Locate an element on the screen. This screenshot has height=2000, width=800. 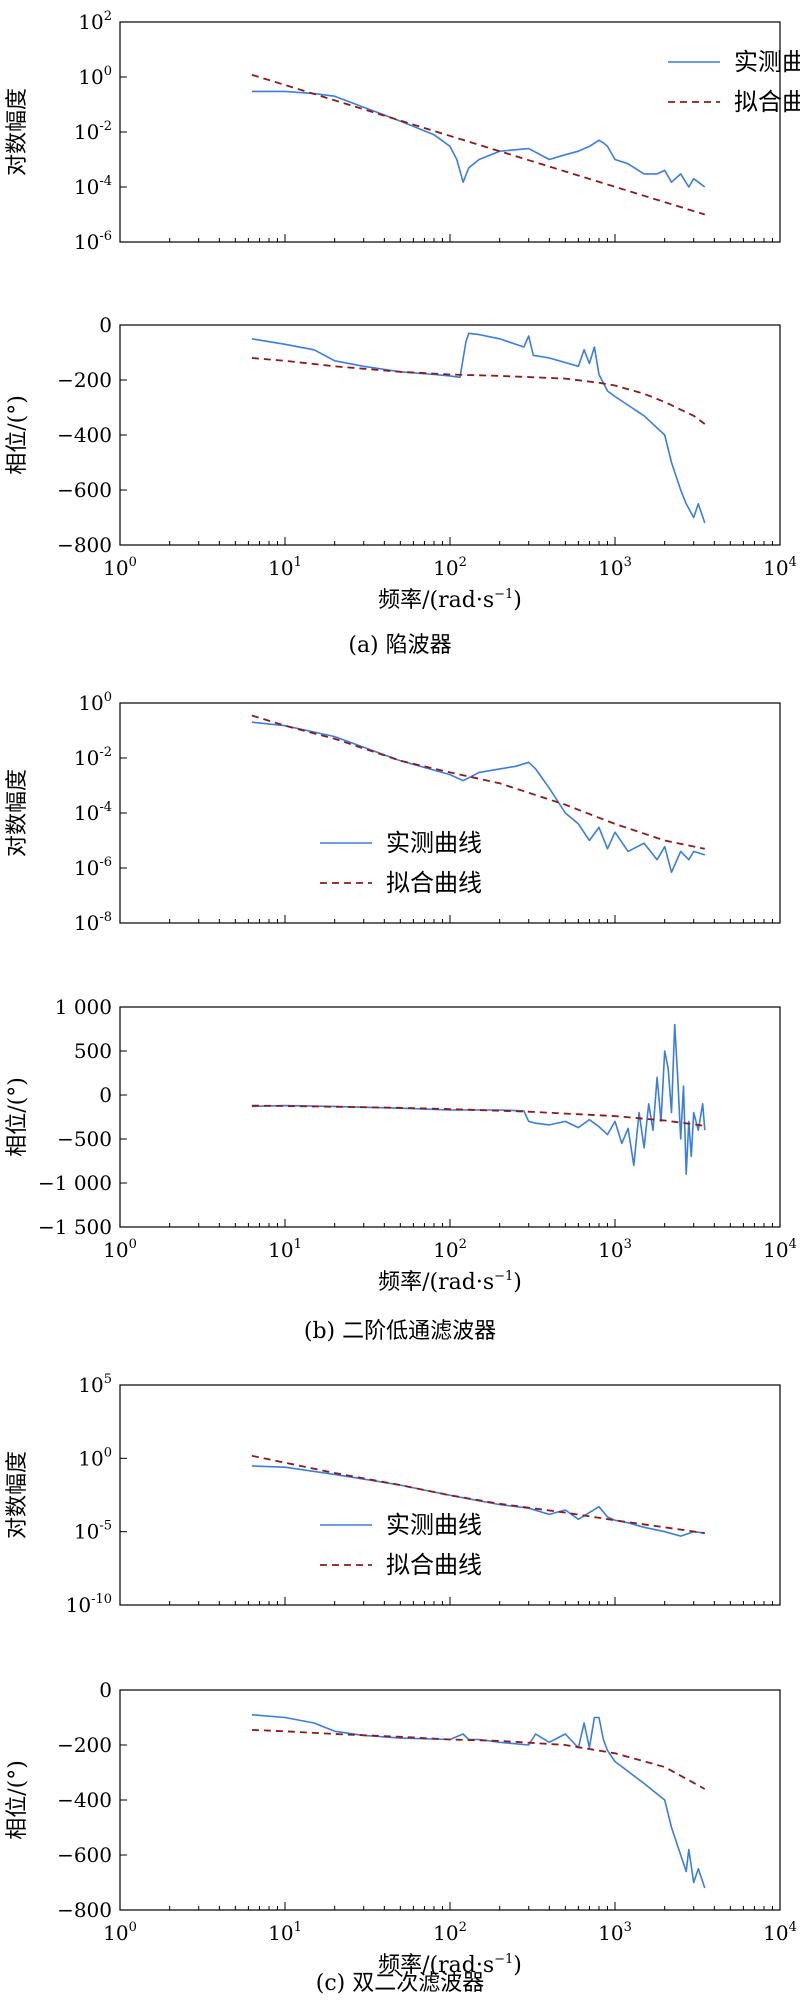
caption-c: (c) 双二次滤波器 is located at coordinates (400, 1983).